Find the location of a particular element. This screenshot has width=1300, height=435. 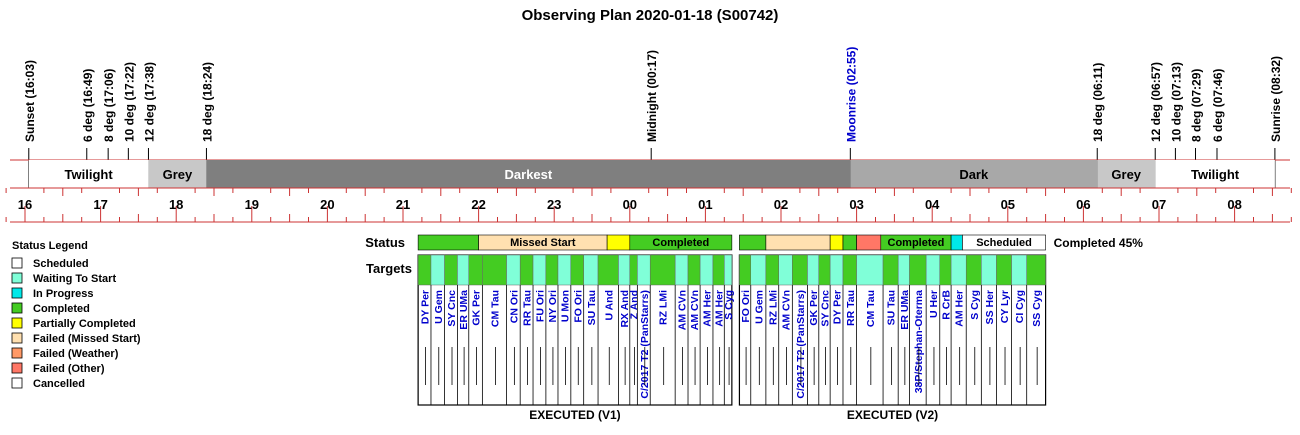

event-label: 18 deg (06:11) is located at coordinates (1098, 102).